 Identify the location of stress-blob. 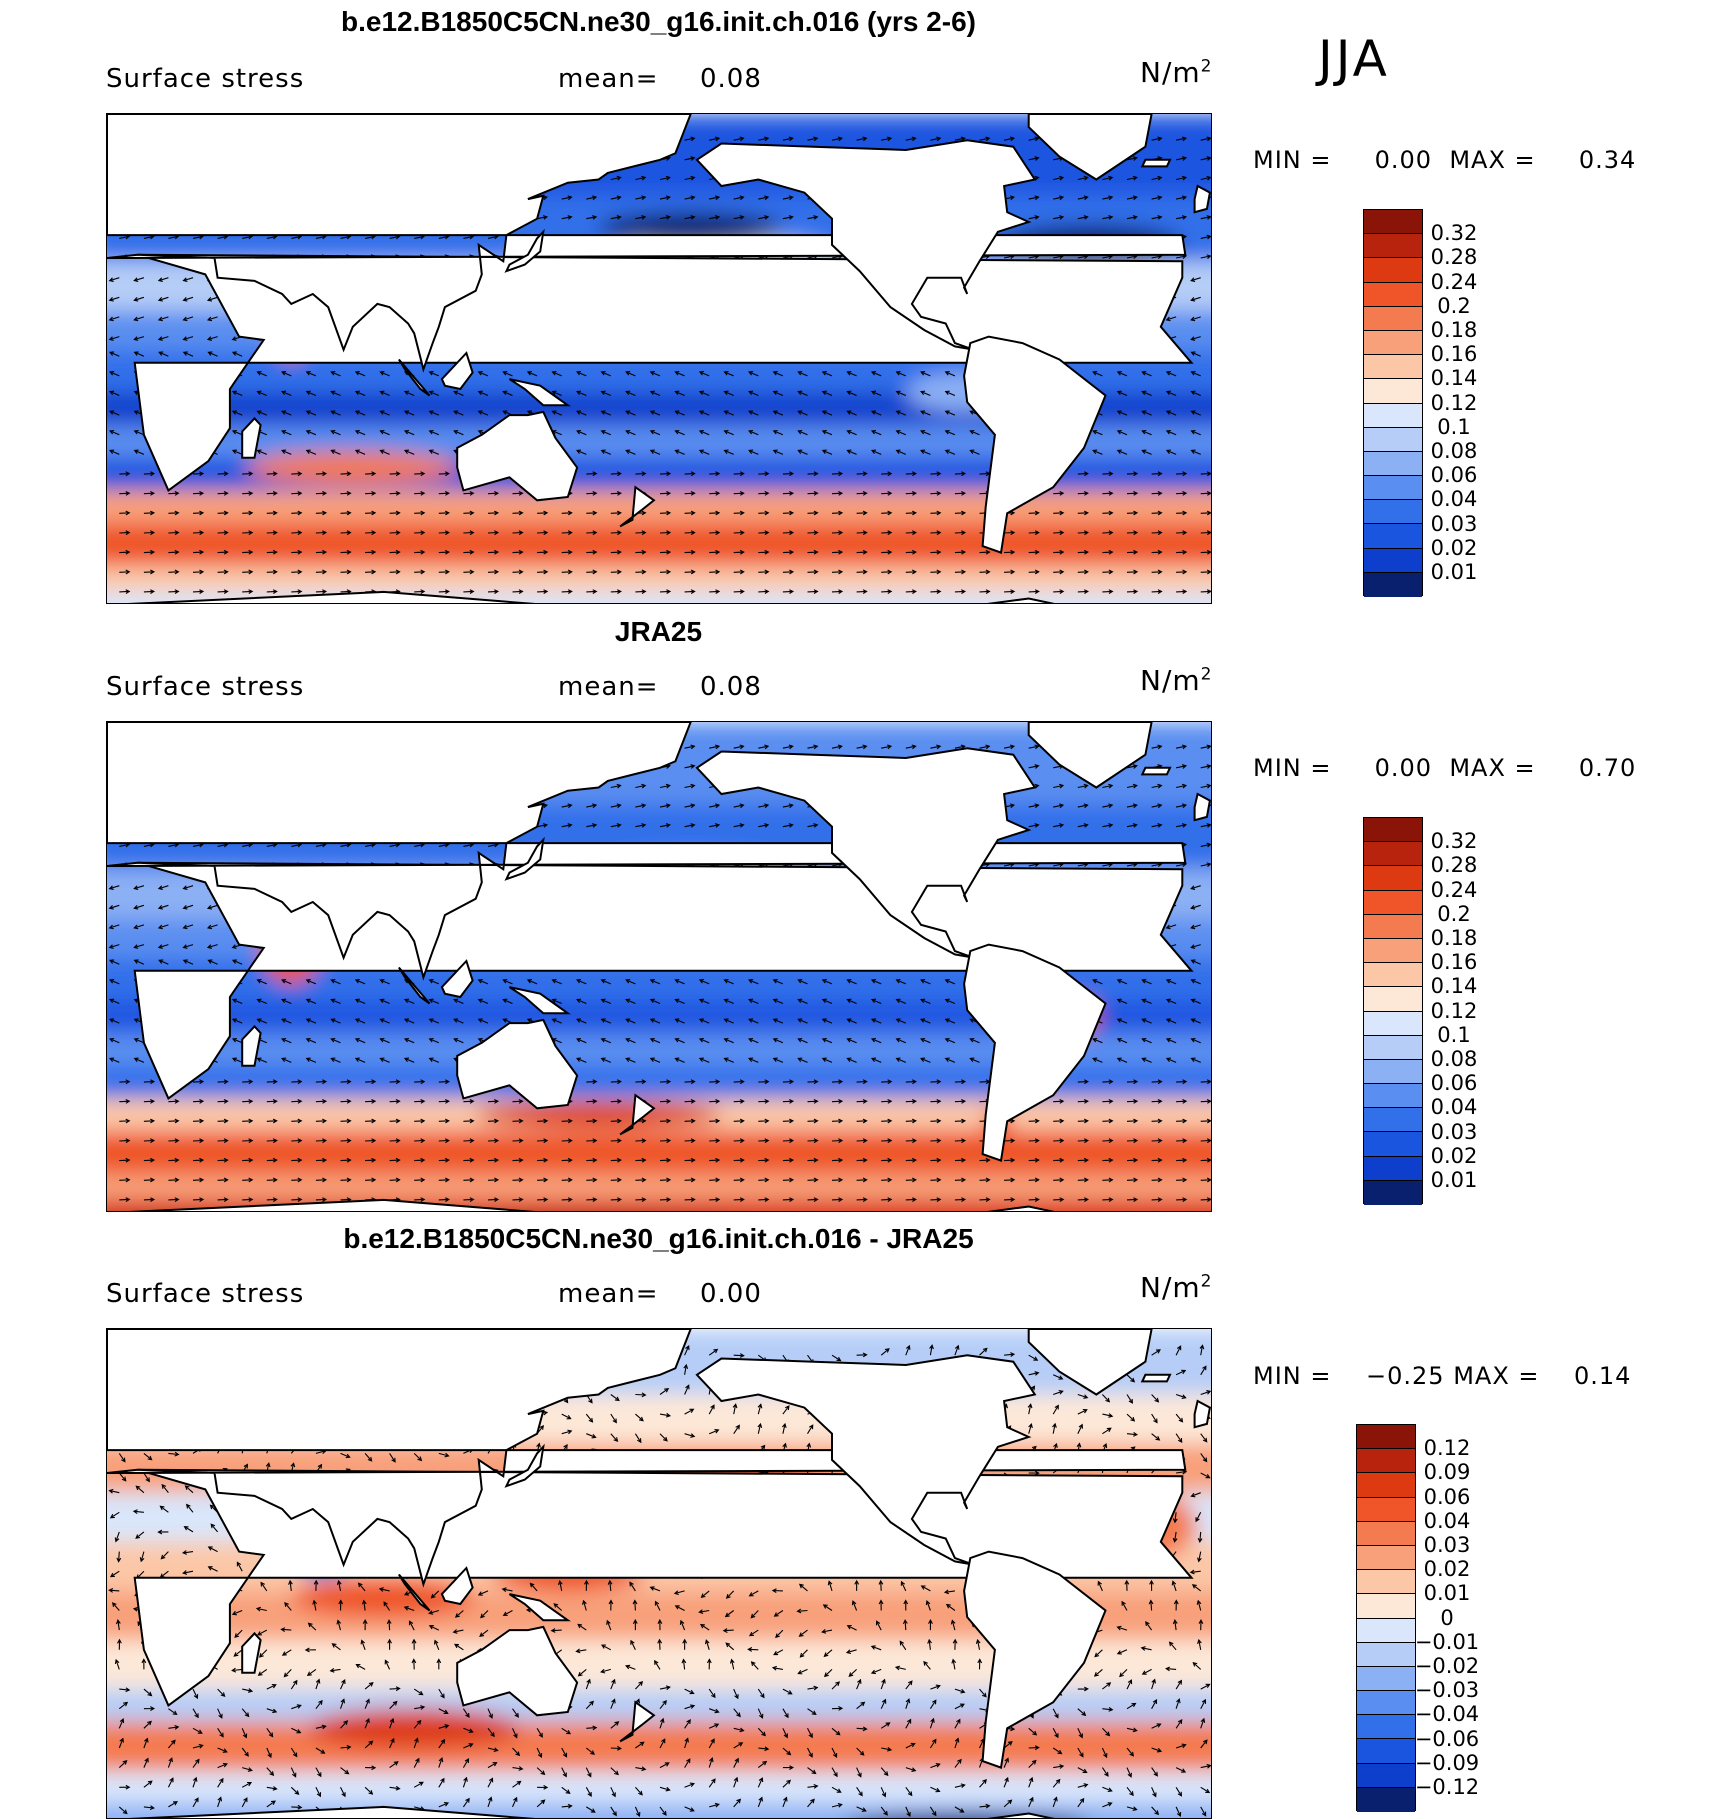
(353, 467).